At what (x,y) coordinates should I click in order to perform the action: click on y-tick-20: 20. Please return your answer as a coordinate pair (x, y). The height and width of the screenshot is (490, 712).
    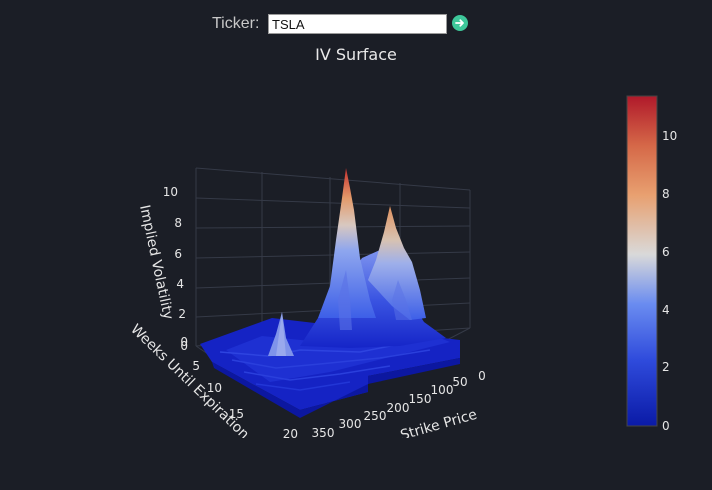
    Looking at the image, I should click on (290, 434).